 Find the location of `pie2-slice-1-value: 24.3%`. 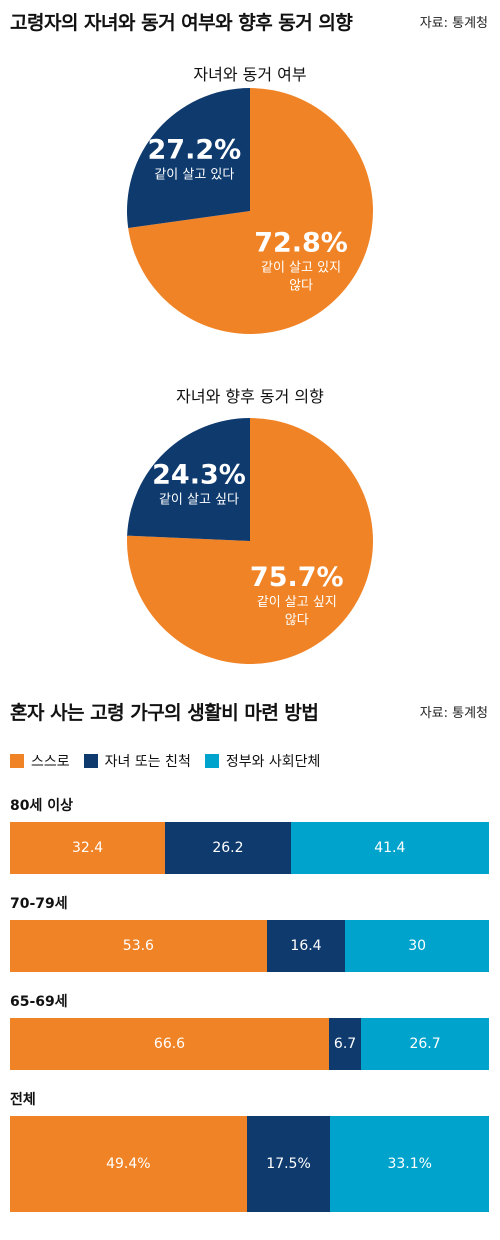

pie2-slice-1-value: 24.3% is located at coordinates (199, 475).